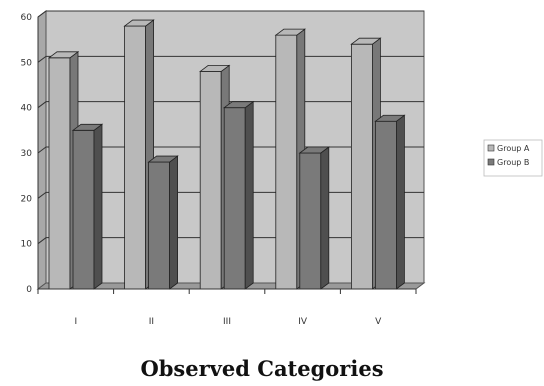 Image resolution: width=544 pixels, height=386 pixels. What do you see at coordinates (378, 322) in the screenshot?
I see `x-tick-label: V` at bounding box center [378, 322].